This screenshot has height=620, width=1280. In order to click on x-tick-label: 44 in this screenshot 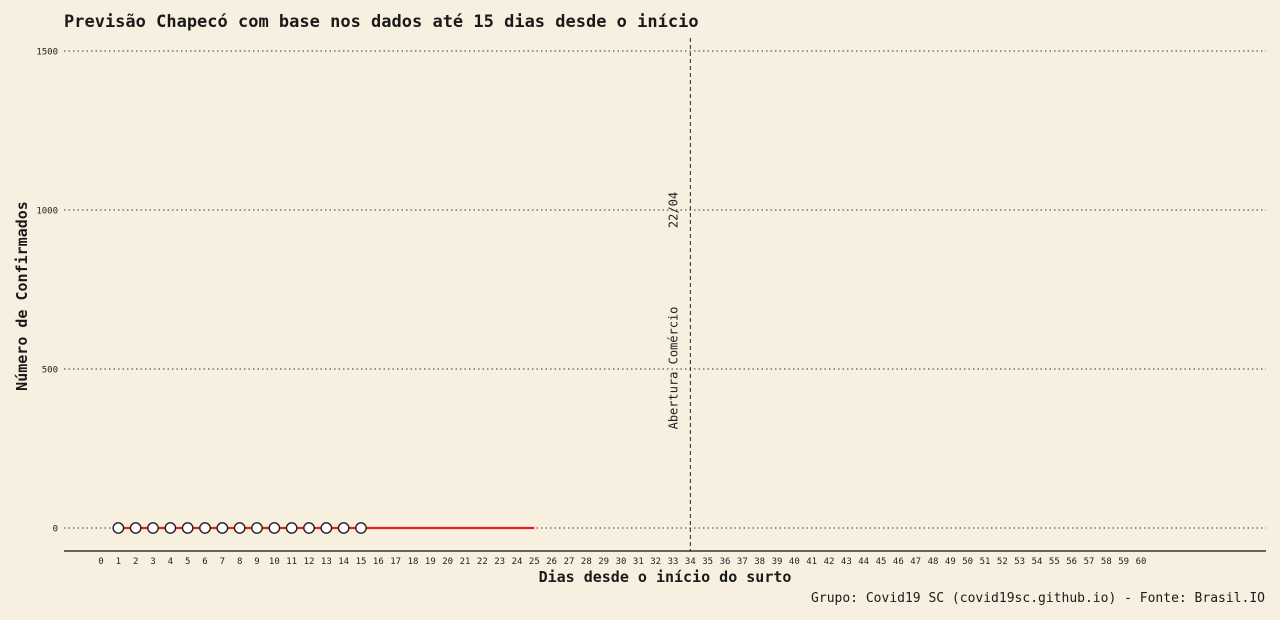, I will do `click(863, 562)`.